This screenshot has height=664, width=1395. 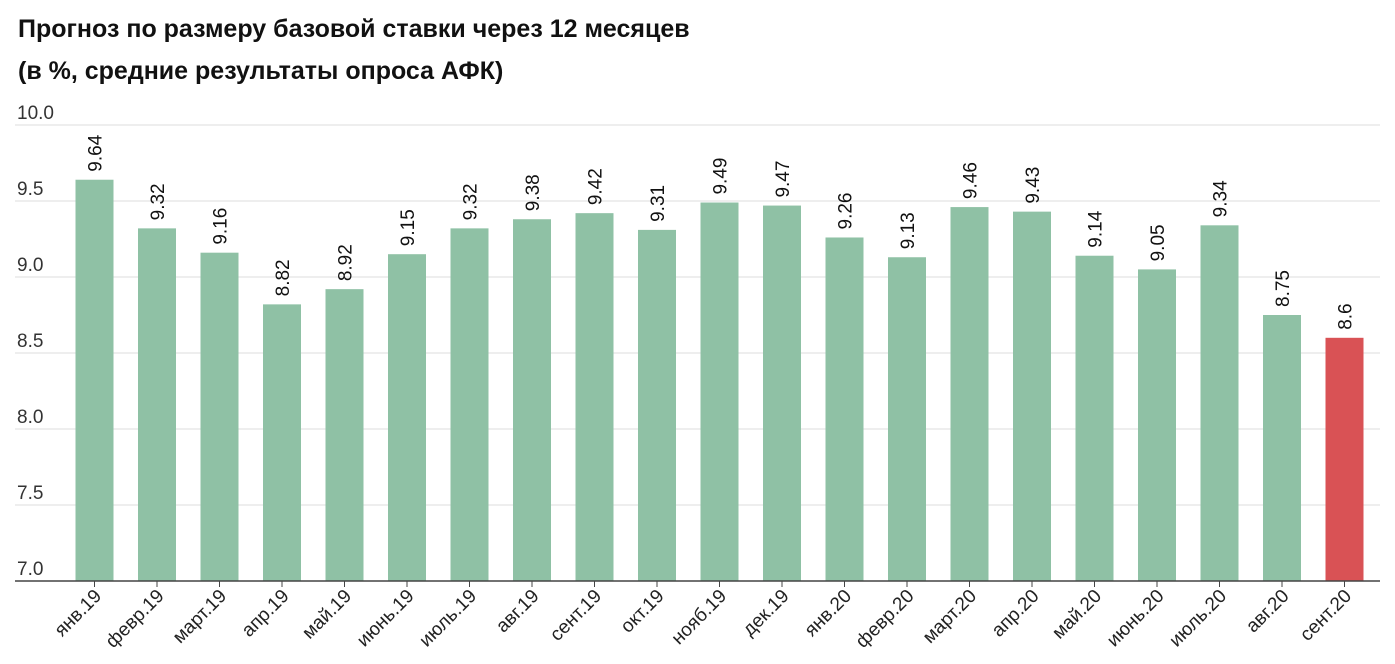 I want to click on value-label: 8.92, so click(x=346, y=262).